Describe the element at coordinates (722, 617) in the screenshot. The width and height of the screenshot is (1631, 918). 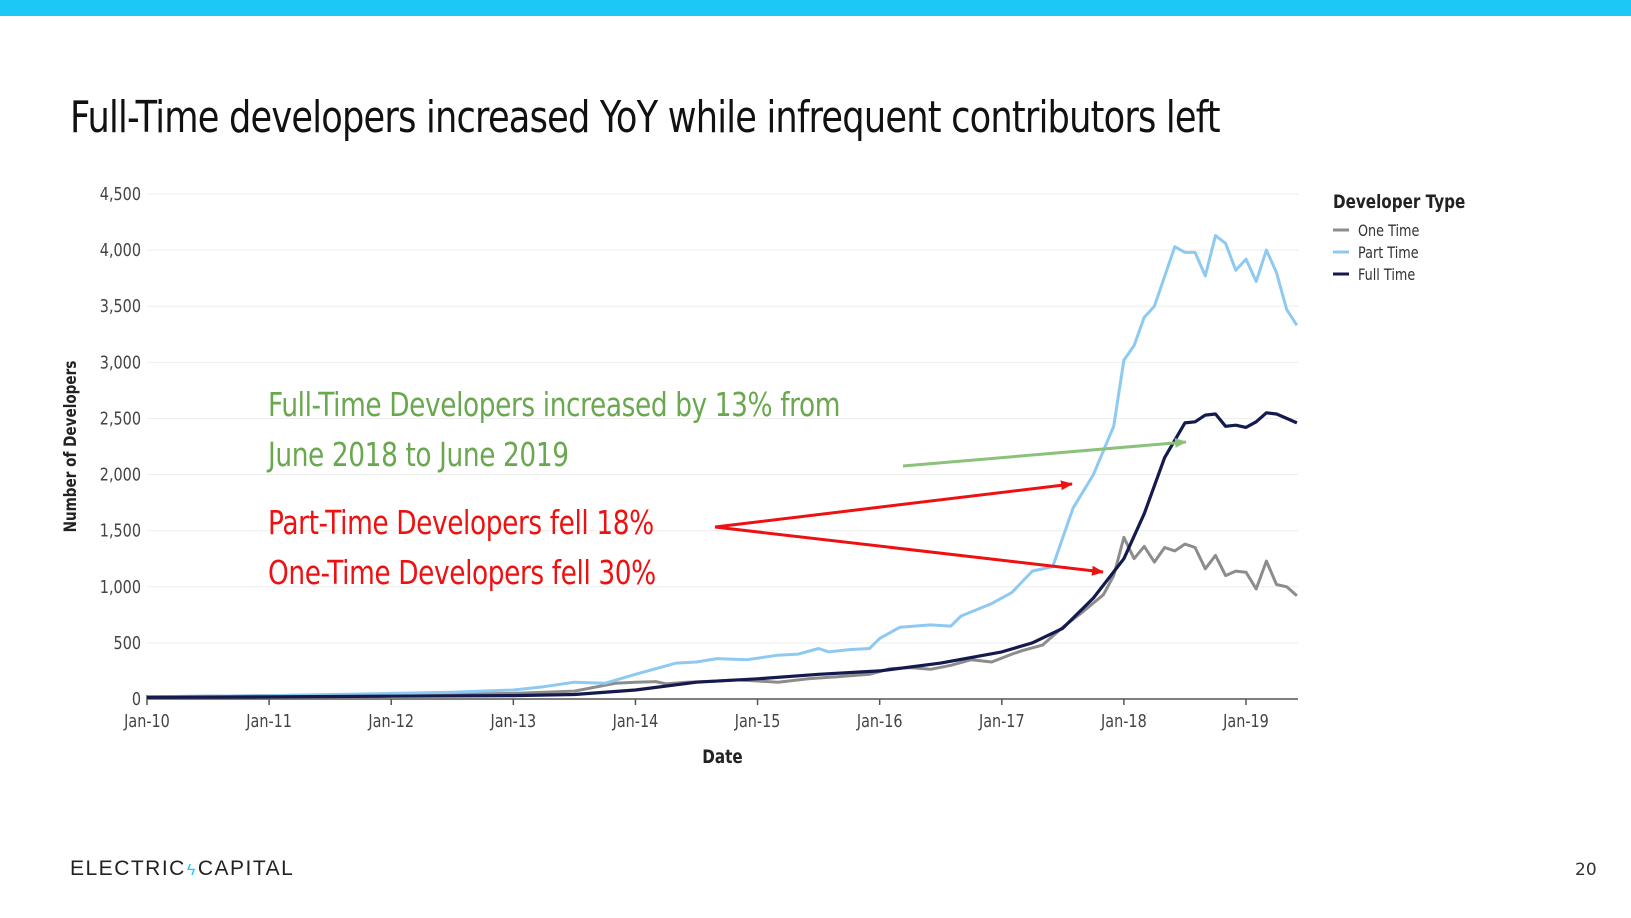
I see `series-line-one-time` at that location.